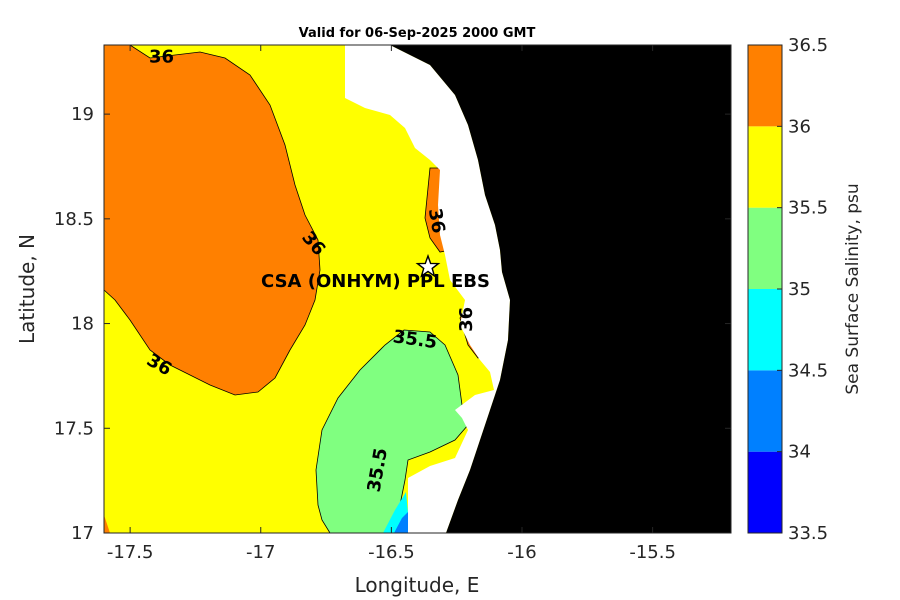 Image resolution: width=900 pixels, height=600 pixels. I want to click on site-star-icon, so click(428, 265).